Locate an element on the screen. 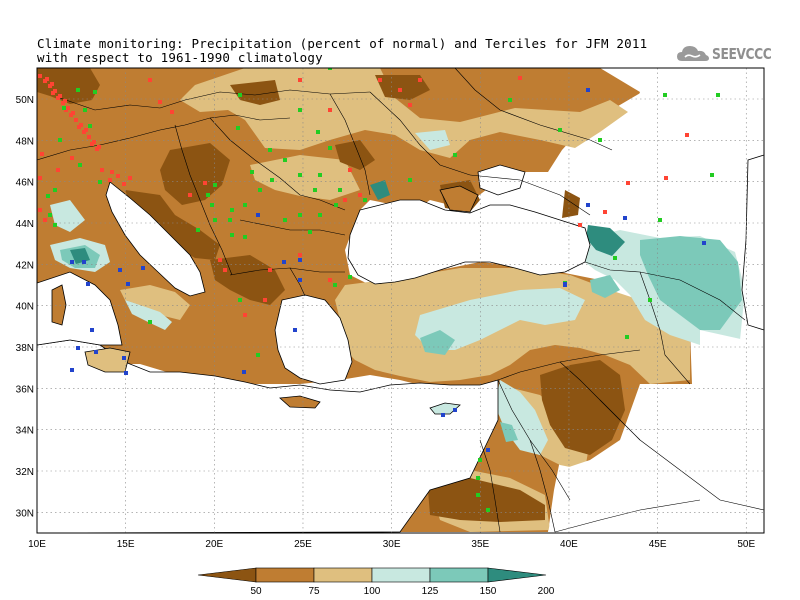 The height and width of the screenshot is (600, 800). title-line-2: with respect to 1961-1990 climatology is located at coordinates (180, 57).